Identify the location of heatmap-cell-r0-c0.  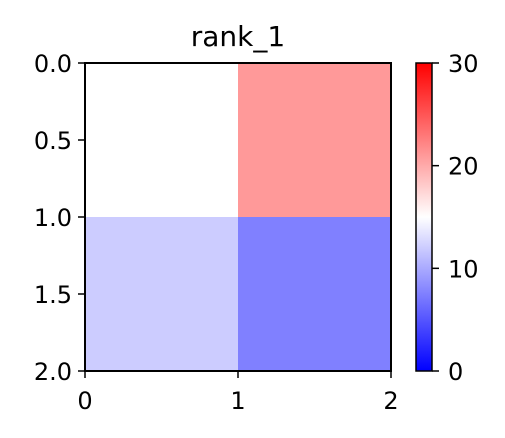
(162, 140).